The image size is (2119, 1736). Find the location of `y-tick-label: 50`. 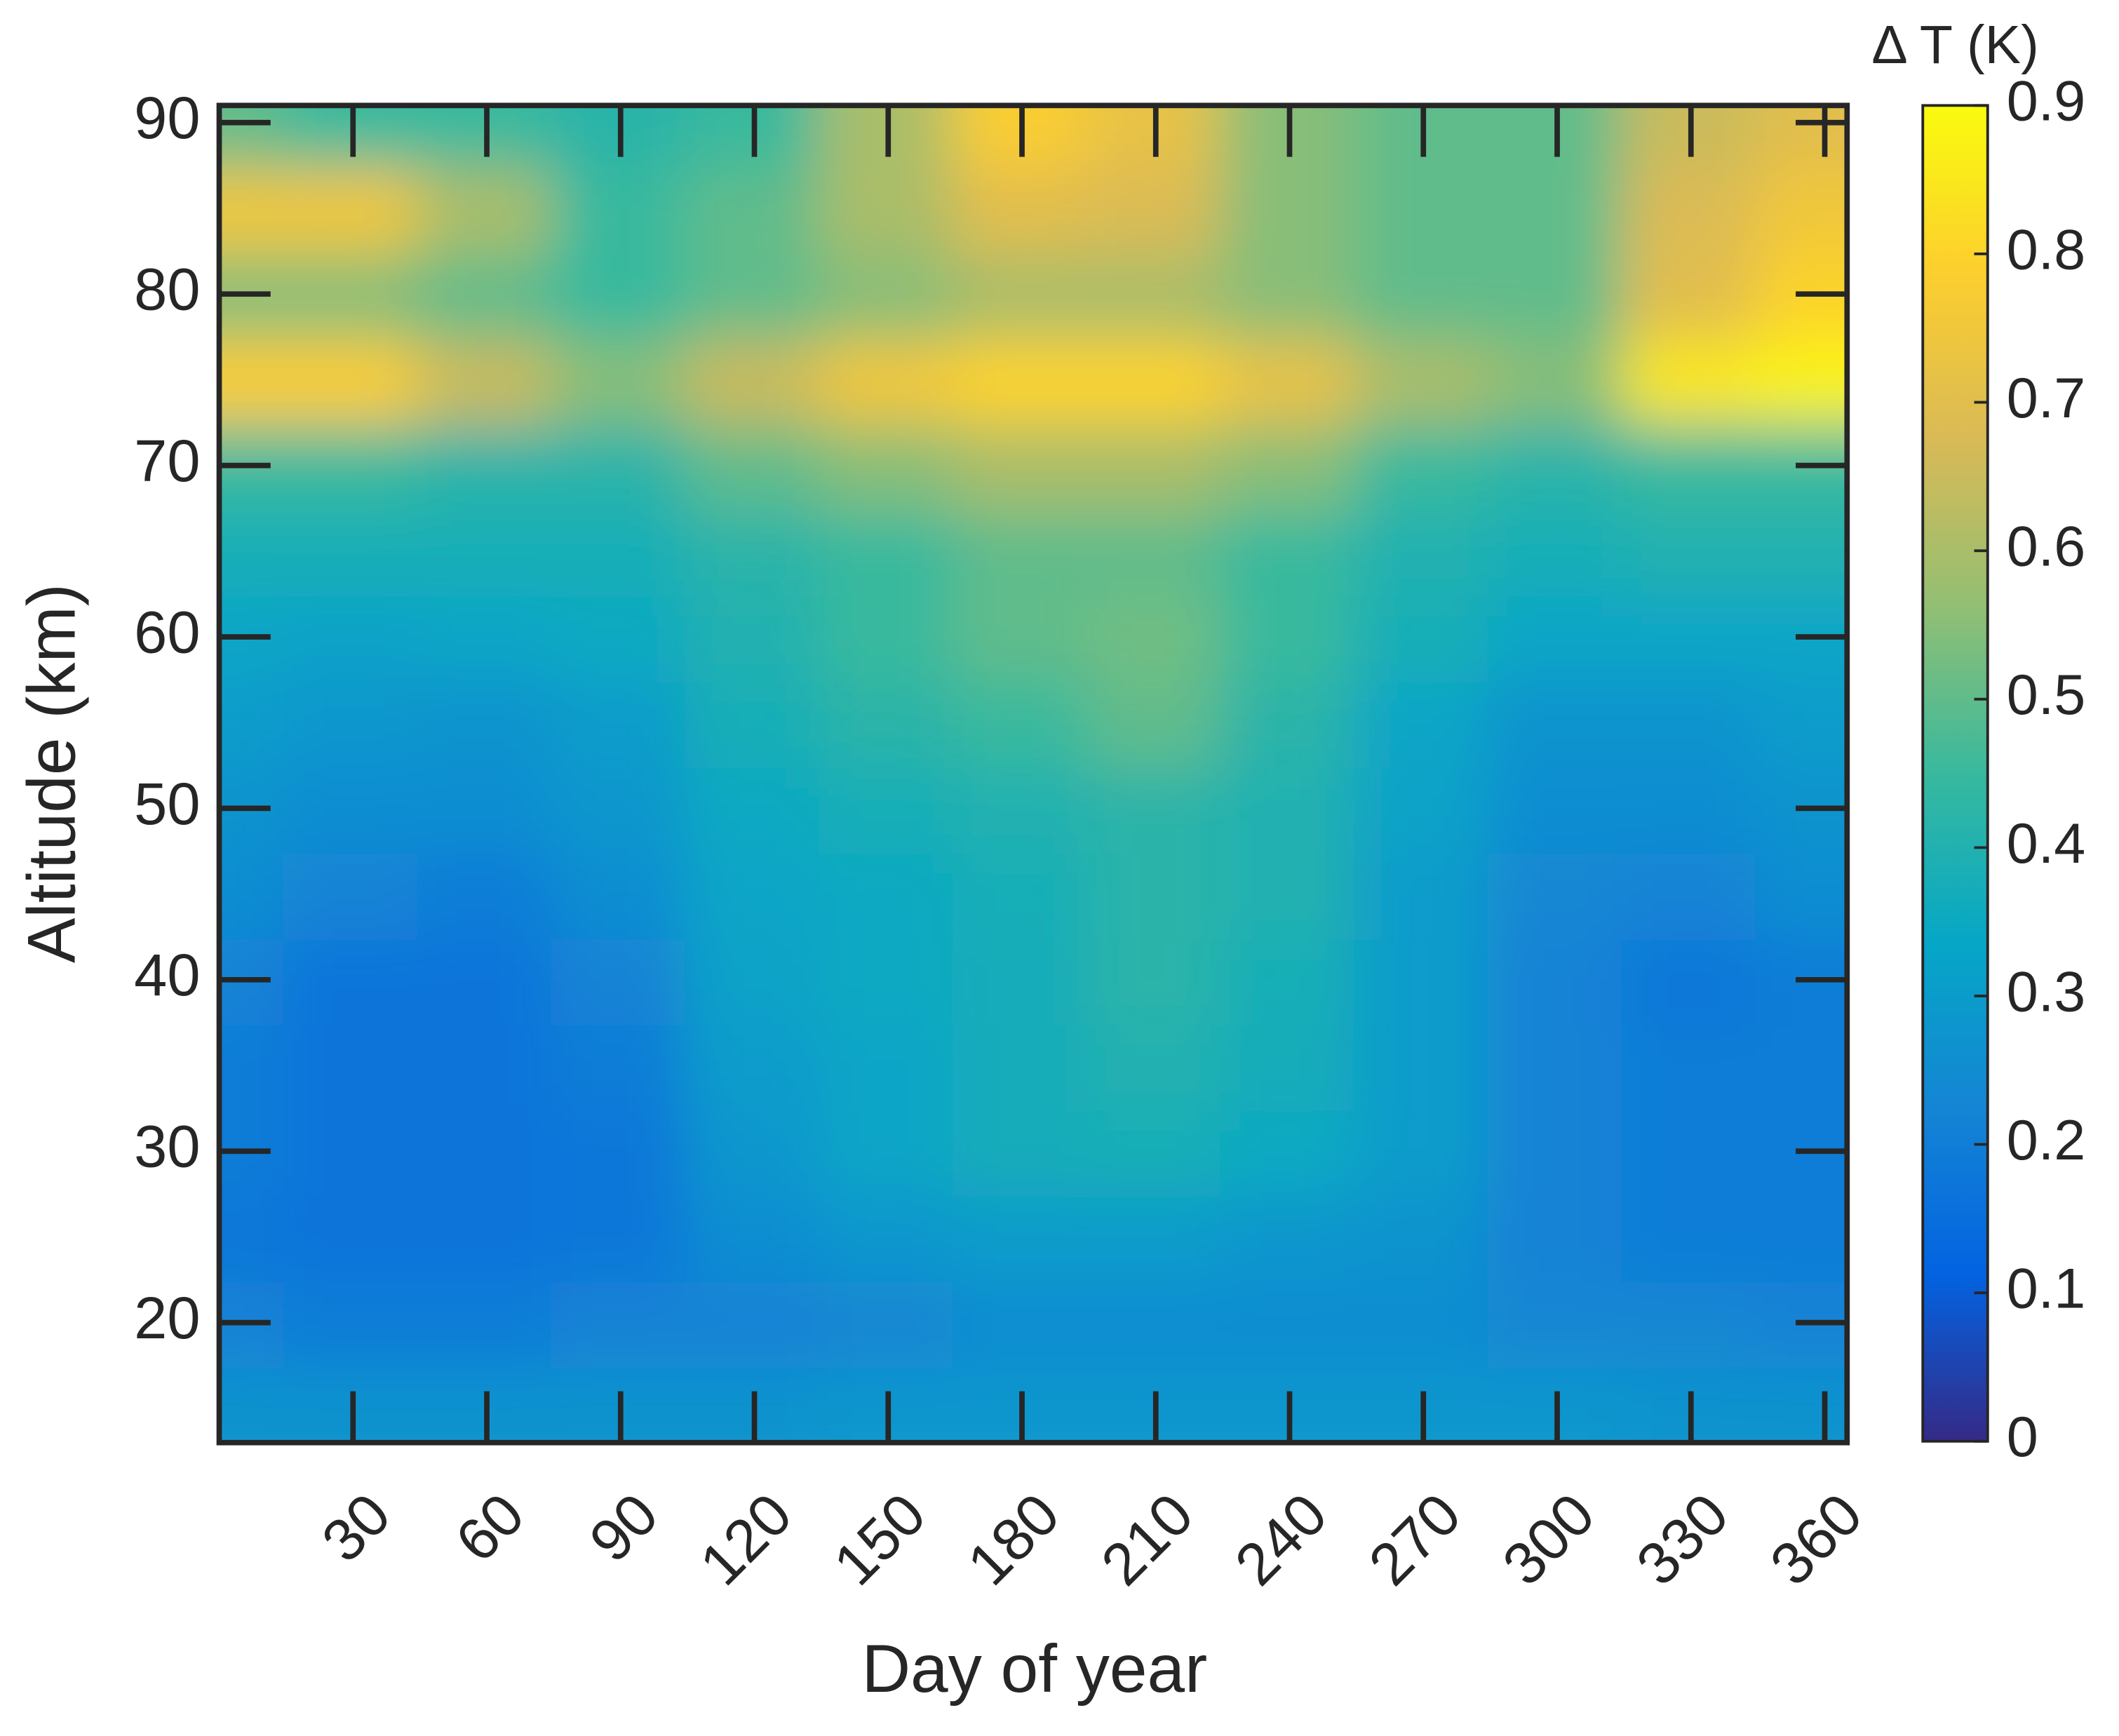

y-tick-label: 50 is located at coordinates (167, 803).